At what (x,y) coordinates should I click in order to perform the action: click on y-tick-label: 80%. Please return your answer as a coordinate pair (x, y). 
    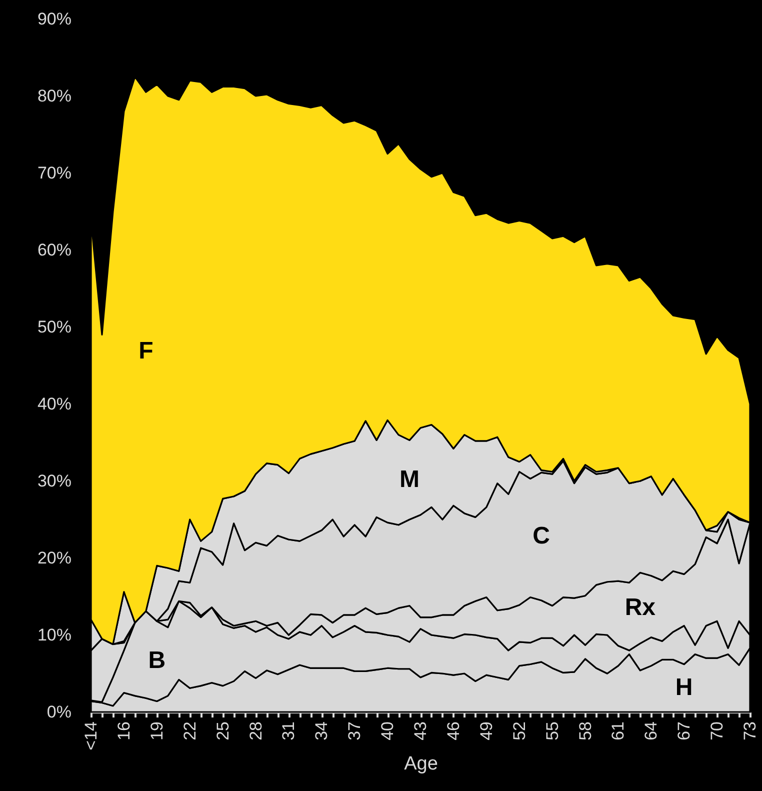
    Looking at the image, I should click on (54, 96).